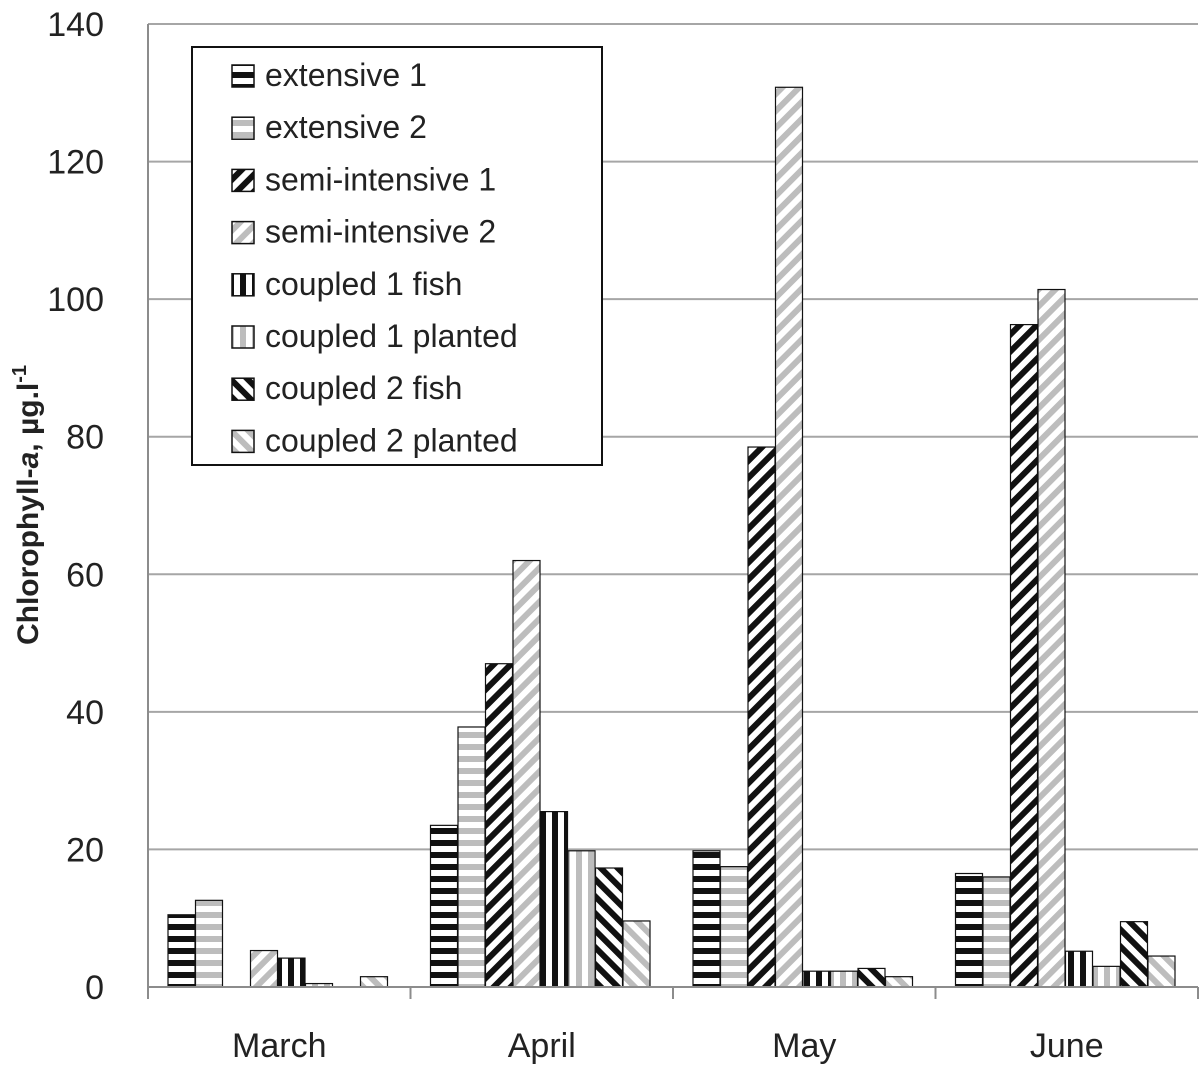 This screenshot has height=1078, width=1200. What do you see at coordinates (380, 232) in the screenshot?
I see `legend-label: semi-intensive 2` at bounding box center [380, 232].